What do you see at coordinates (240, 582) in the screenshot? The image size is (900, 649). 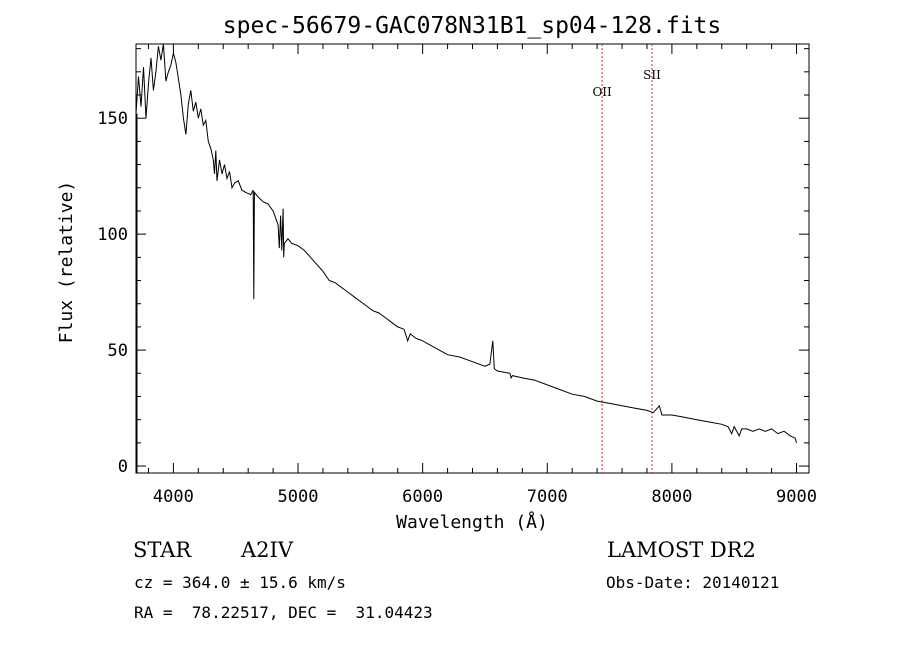 I see `redshift-cz: cz = 364.0 ± 15.6 km/s` at bounding box center [240, 582].